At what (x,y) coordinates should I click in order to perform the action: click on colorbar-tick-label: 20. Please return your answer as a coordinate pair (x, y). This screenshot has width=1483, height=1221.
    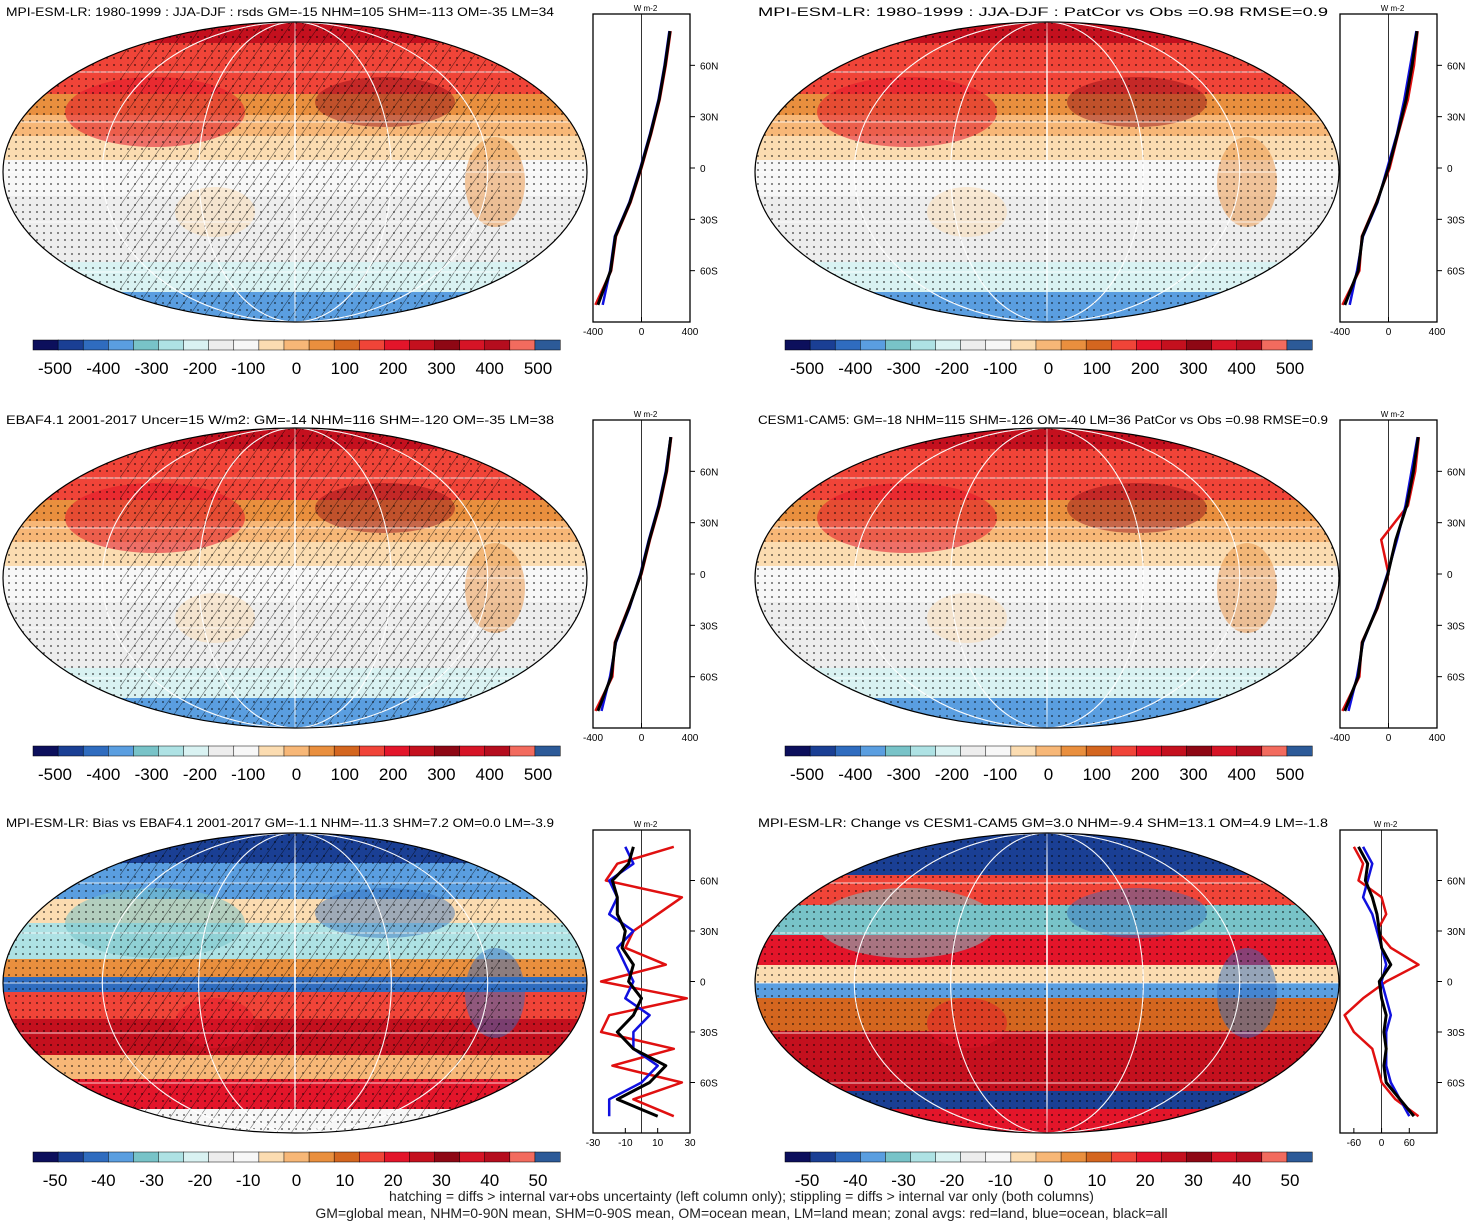
    Looking at the image, I should click on (1145, 1180).